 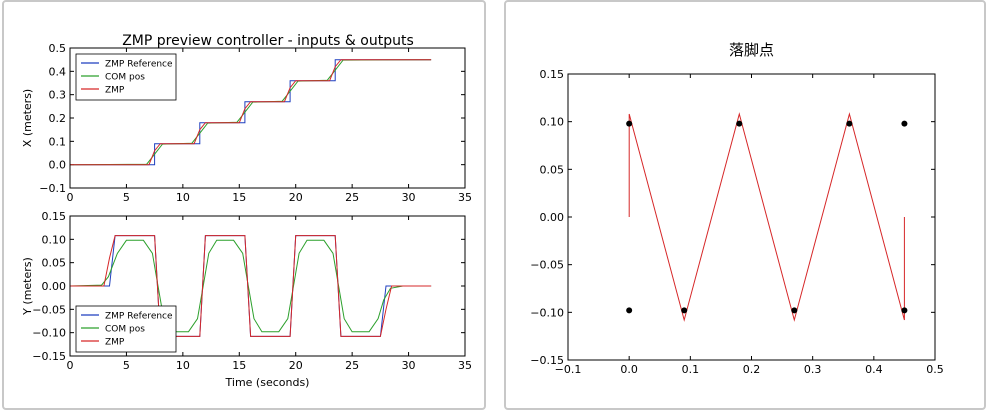 I want to click on subplot-x-frame, so click(x=267, y=118).